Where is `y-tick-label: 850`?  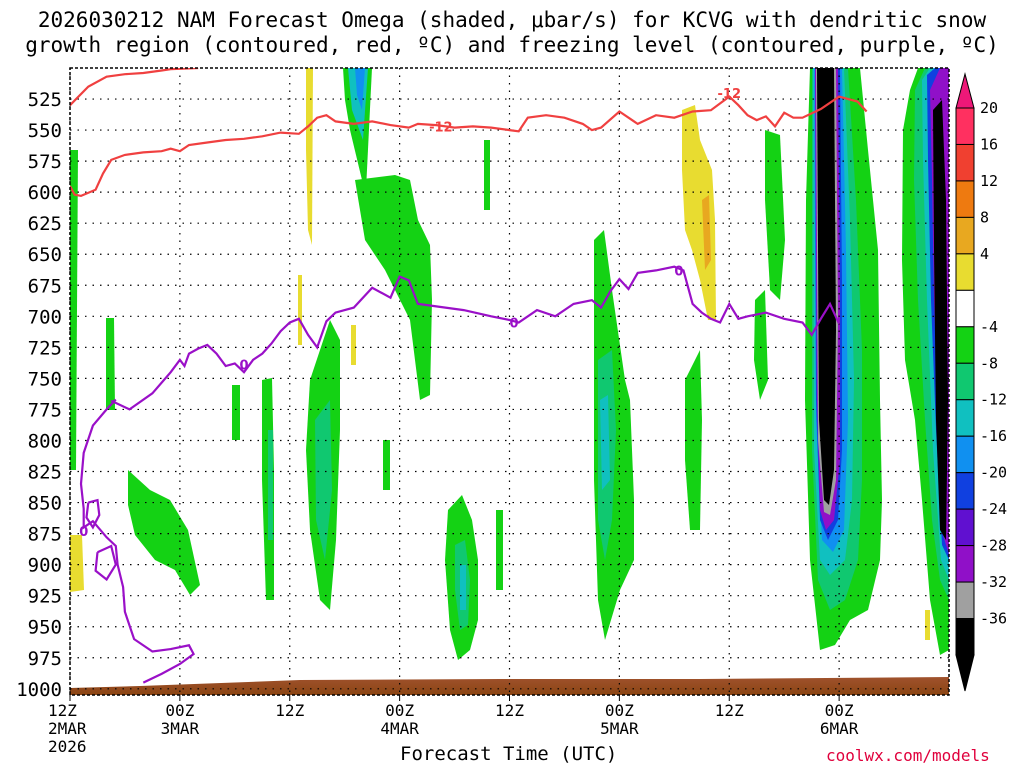
y-tick-label: 850 is located at coordinates (45, 504).